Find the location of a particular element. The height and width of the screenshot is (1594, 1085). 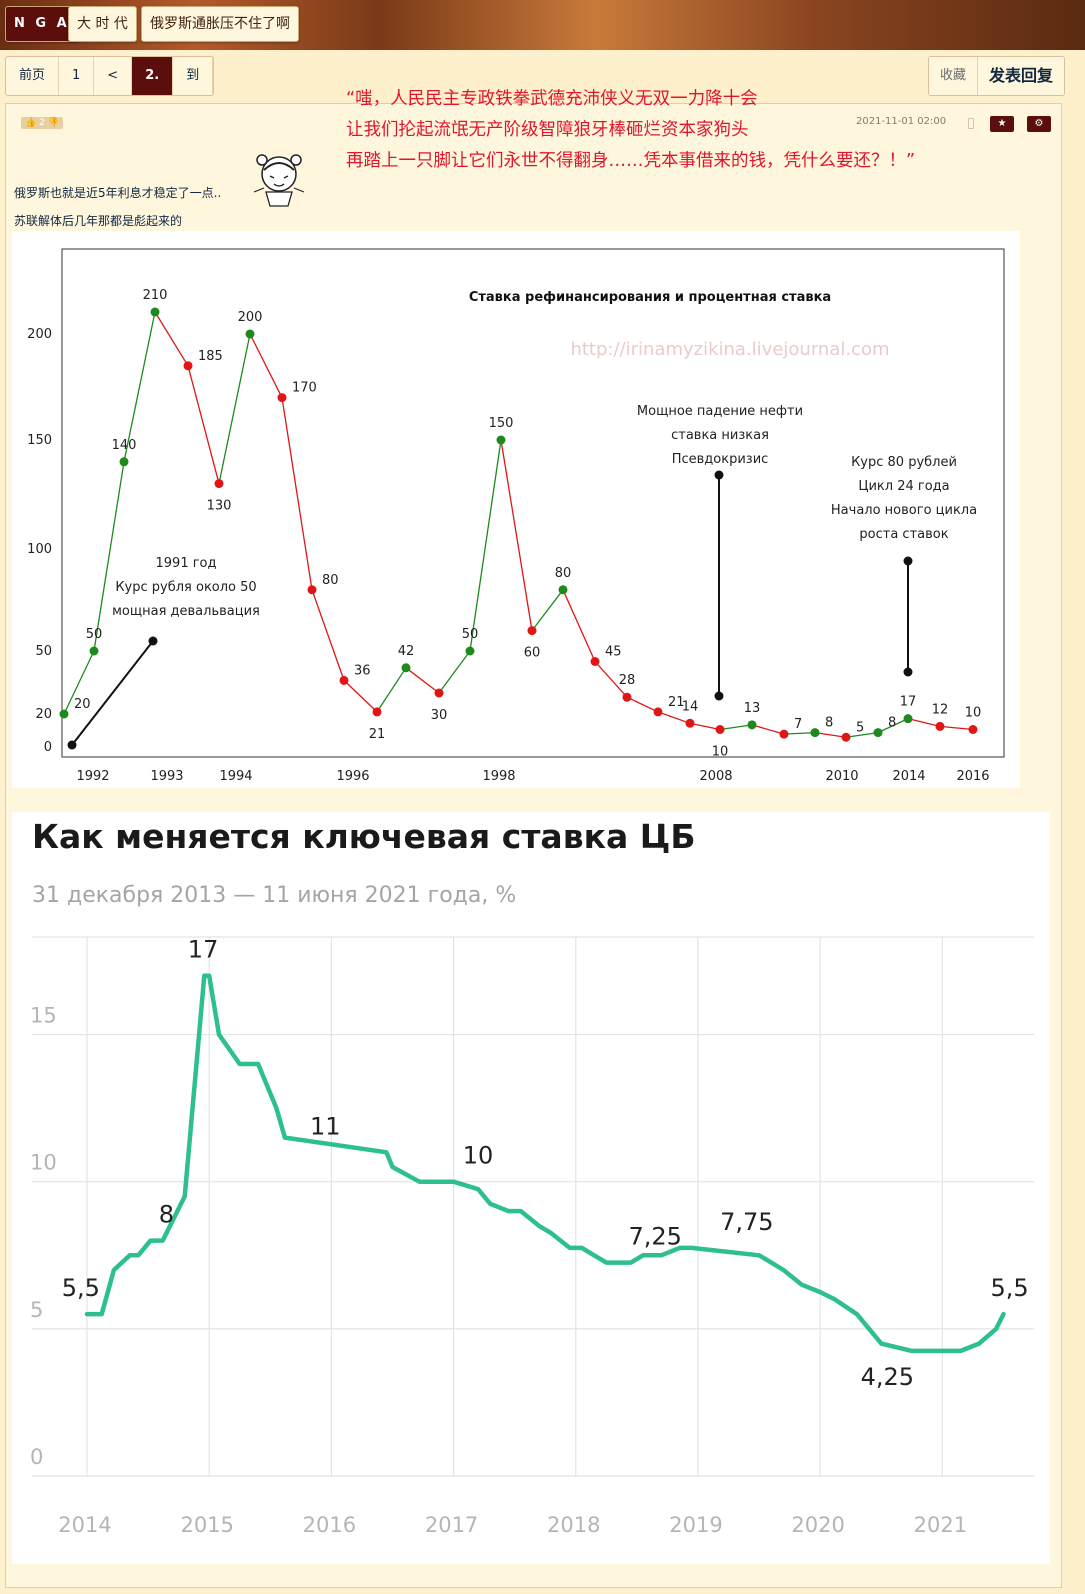

data-label: 7,25 is located at coordinates (654, 1237).